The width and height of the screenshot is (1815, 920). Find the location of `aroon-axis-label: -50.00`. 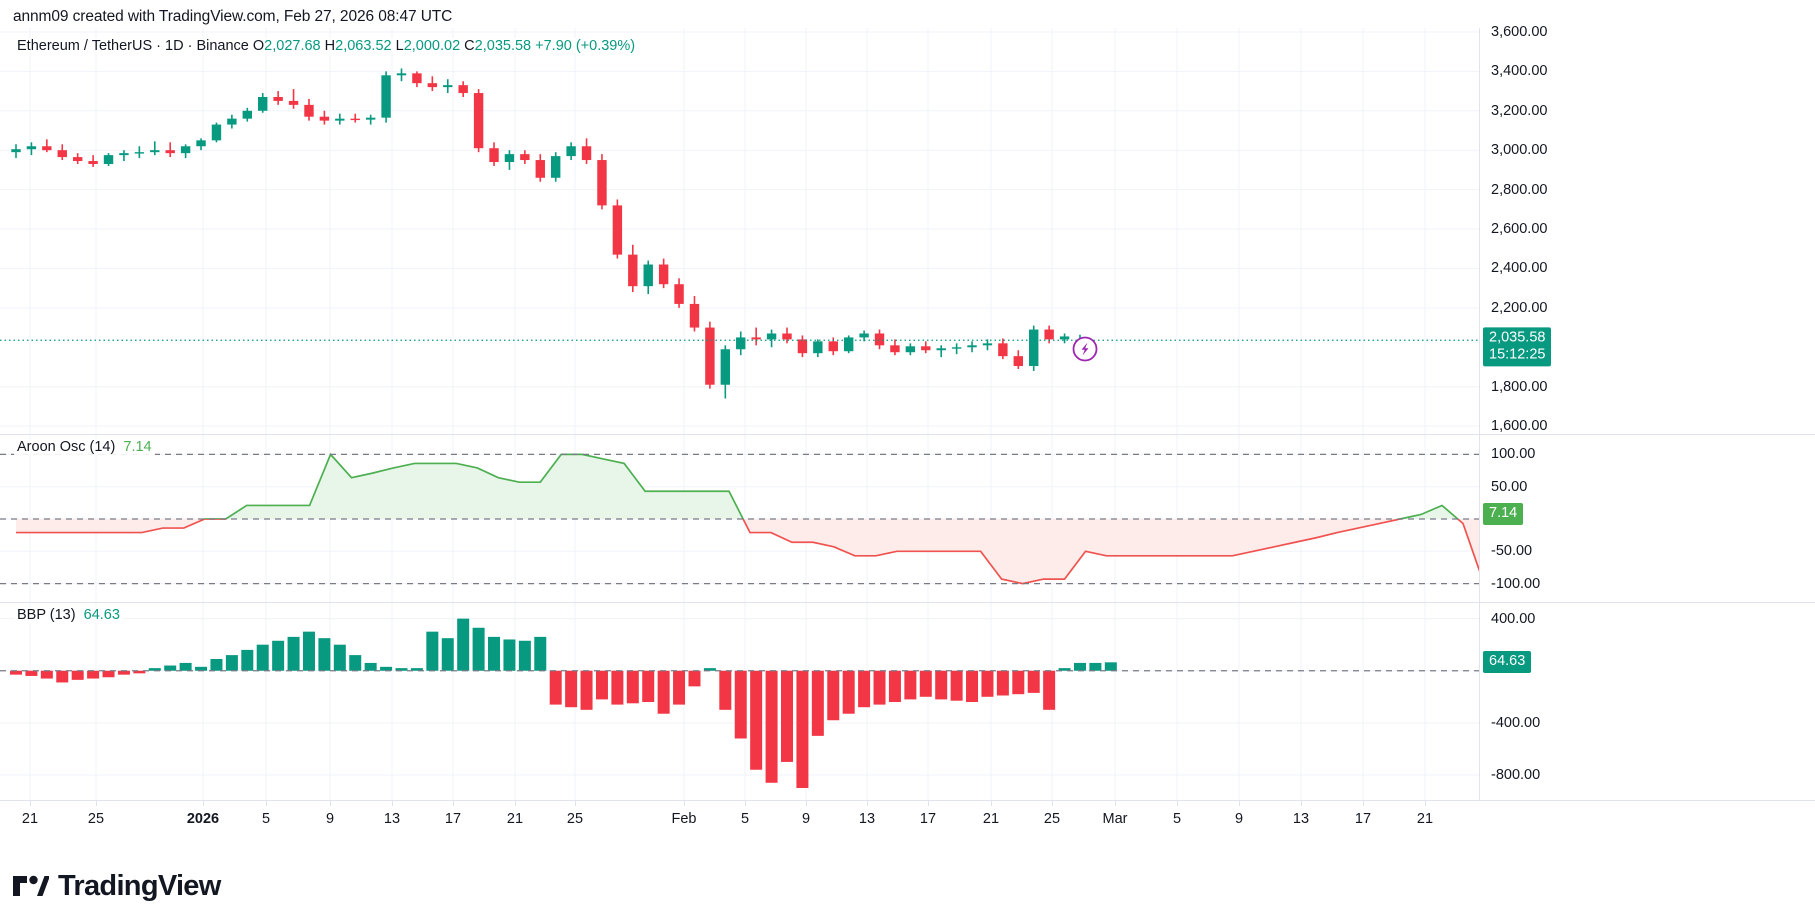

aroon-axis-label: -50.00 is located at coordinates (1512, 551).